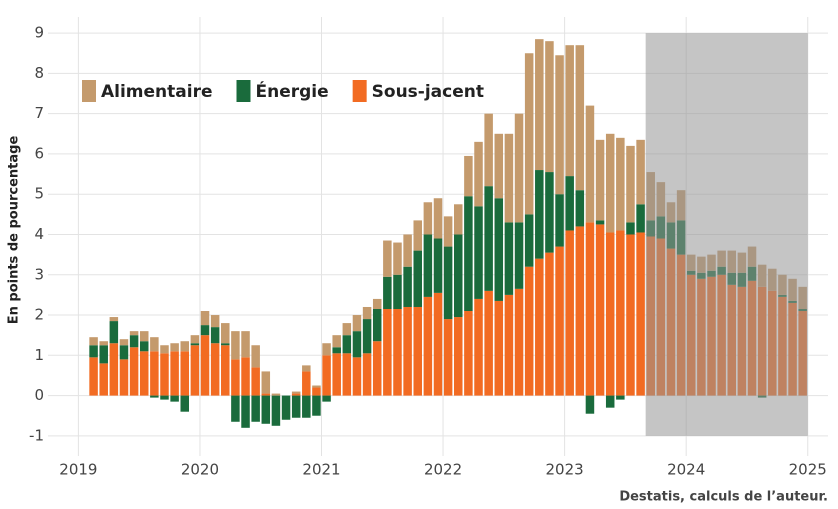 Image resolution: width=838 pixels, height=509 pixels. What do you see at coordinates (723, 497) in the screenshot?
I see `source-note: Destatis, calculs de l’auteur.` at bounding box center [723, 497].